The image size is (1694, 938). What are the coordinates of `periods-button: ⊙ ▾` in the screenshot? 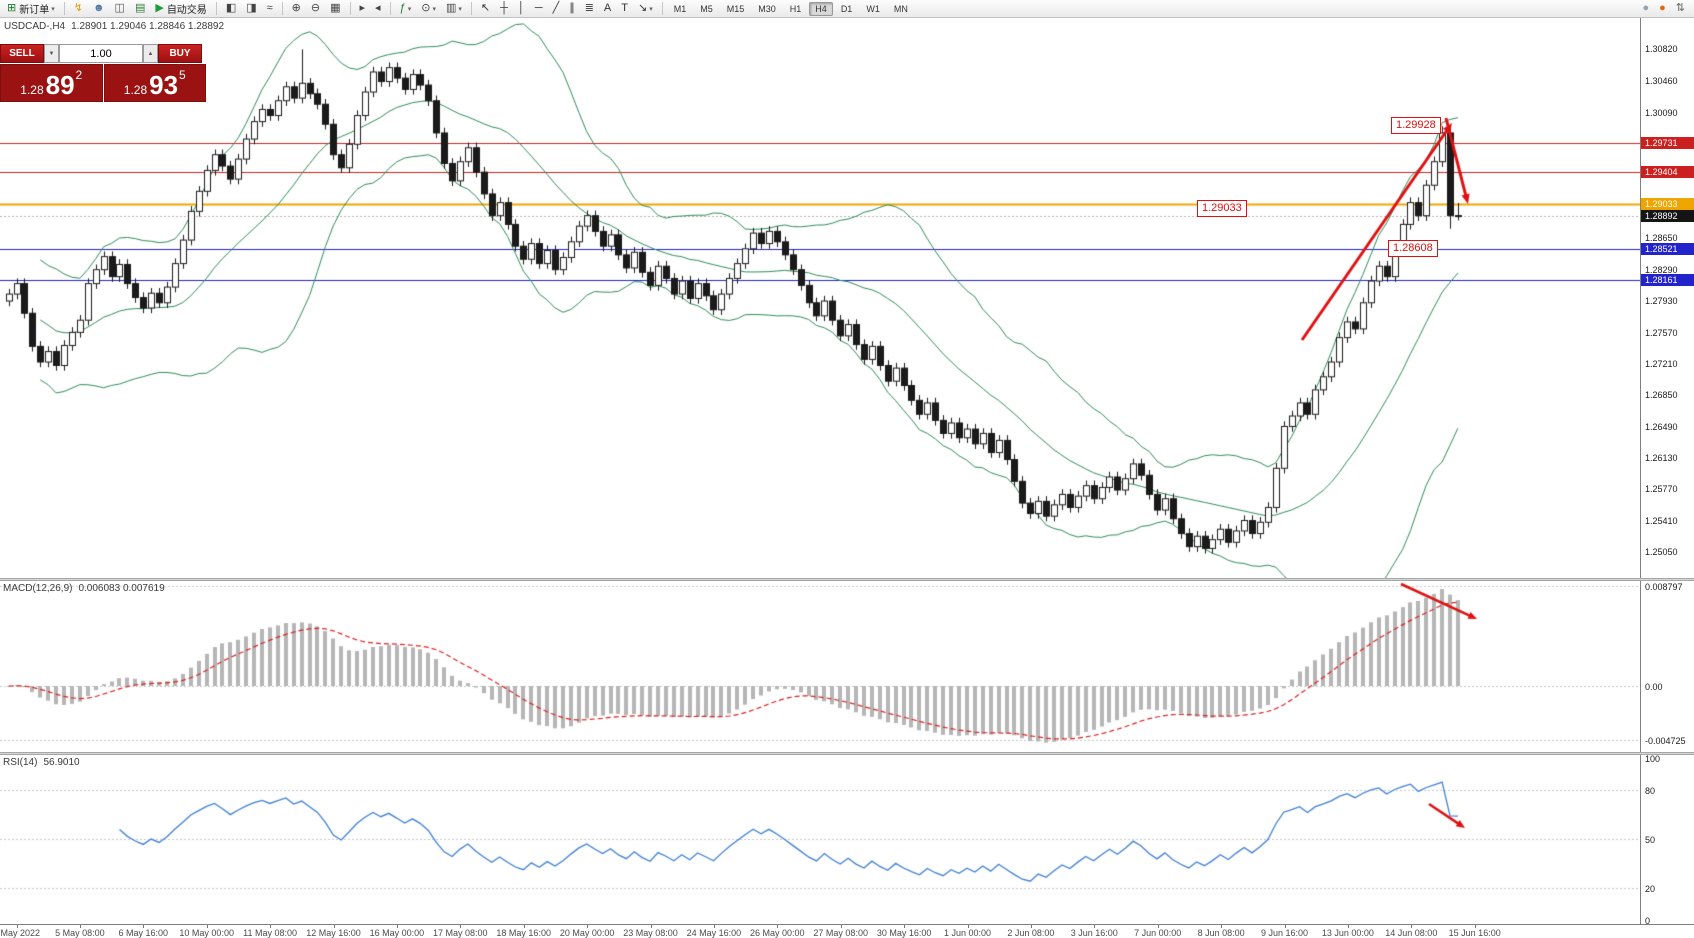 It's located at (428, 8).